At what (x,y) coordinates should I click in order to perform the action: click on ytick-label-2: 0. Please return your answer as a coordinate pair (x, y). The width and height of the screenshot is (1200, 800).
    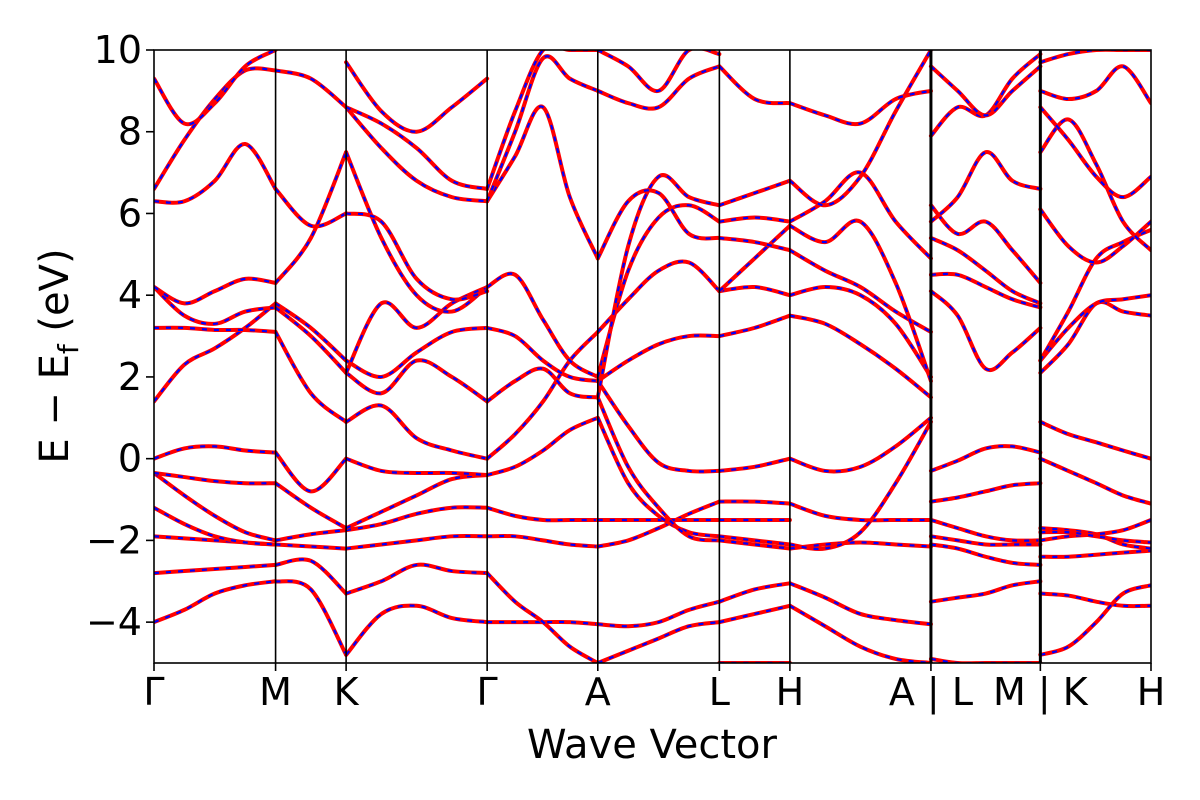
    Looking at the image, I should click on (130, 459).